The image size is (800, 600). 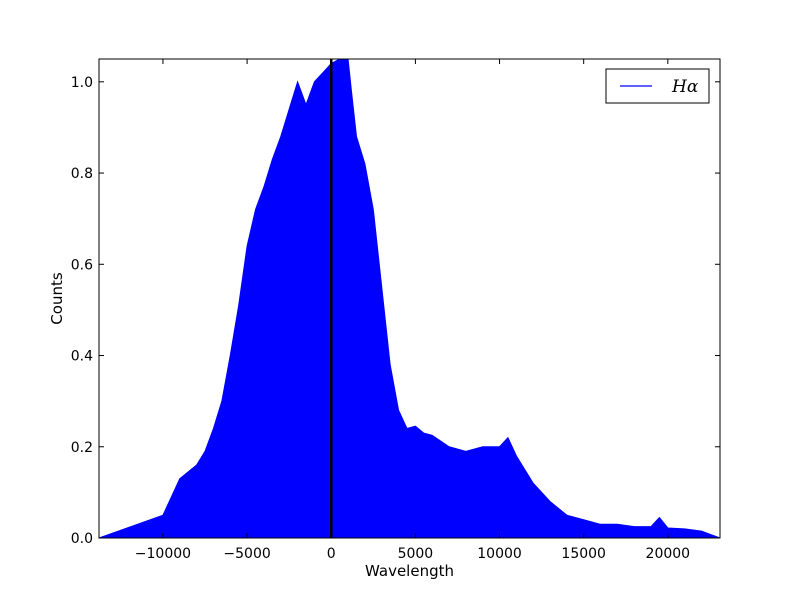 What do you see at coordinates (409, 571) in the screenshot?
I see `x-axis-label: Wavelength` at bounding box center [409, 571].